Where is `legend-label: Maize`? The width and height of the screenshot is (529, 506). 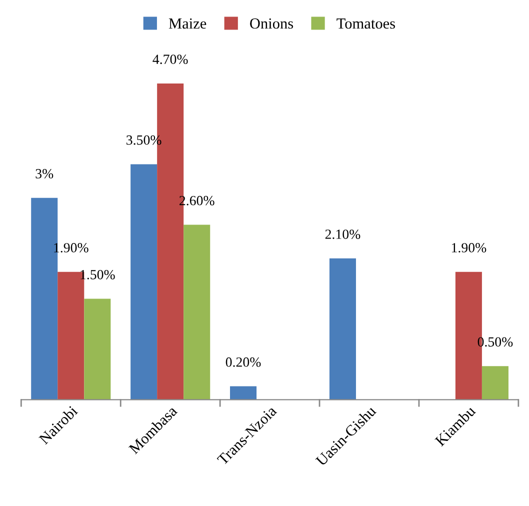 legend-label: Maize is located at coordinates (187, 23).